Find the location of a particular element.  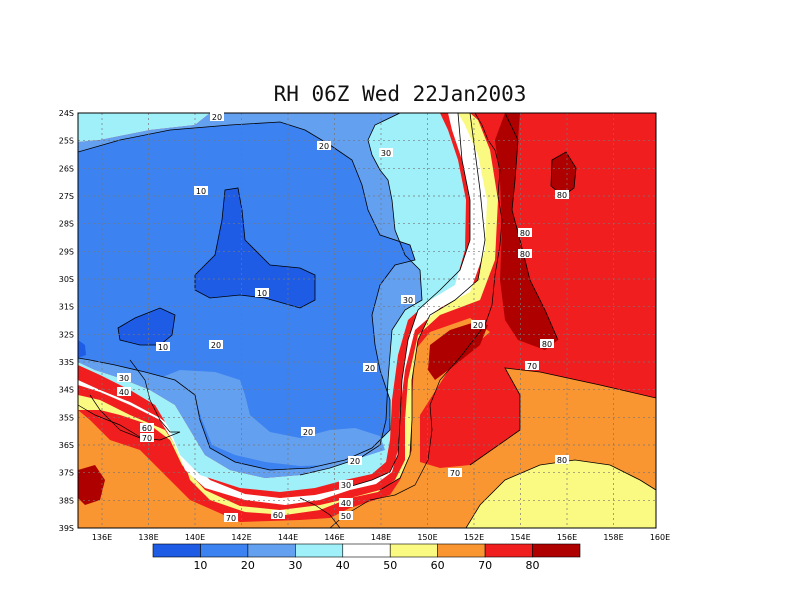

rh-band-80-90-cell is located at coordinates (563, 174).